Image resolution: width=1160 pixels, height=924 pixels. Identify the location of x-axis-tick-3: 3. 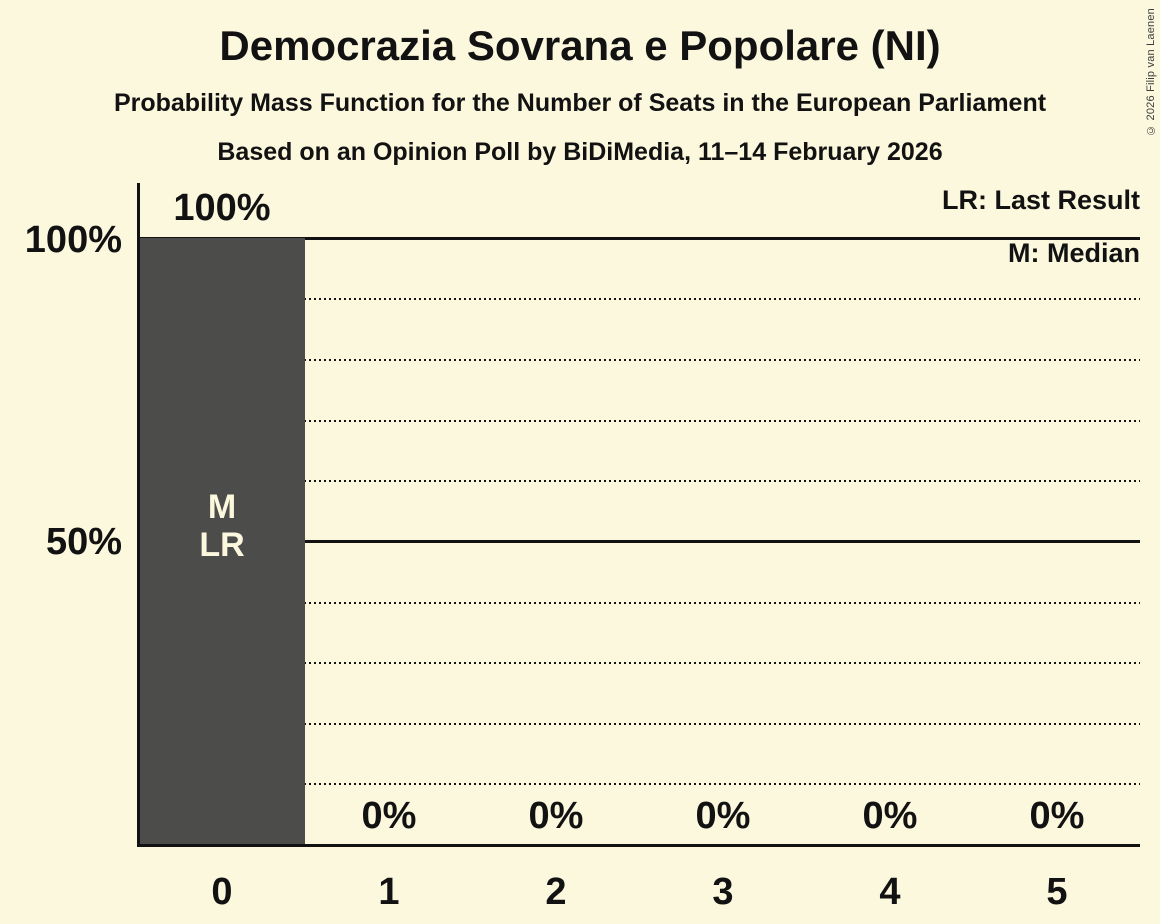
(723, 892).